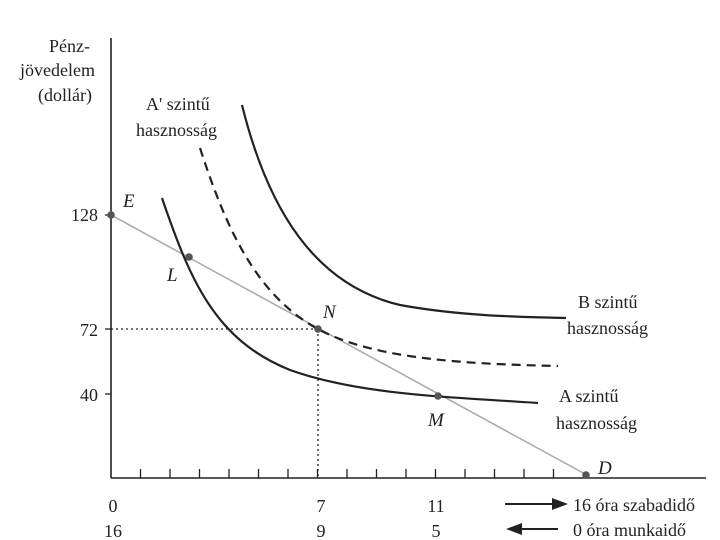 The image size is (720, 540). I want to click on y-axis-title-line-2: jövedelem, so click(57, 70).